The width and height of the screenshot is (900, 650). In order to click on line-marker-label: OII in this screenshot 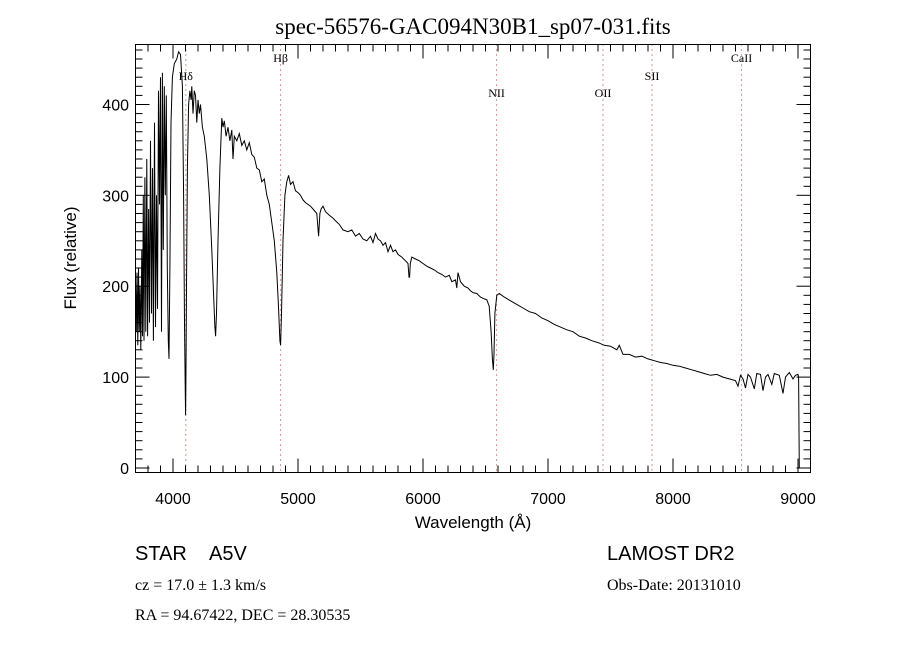, I will do `click(603, 93)`.